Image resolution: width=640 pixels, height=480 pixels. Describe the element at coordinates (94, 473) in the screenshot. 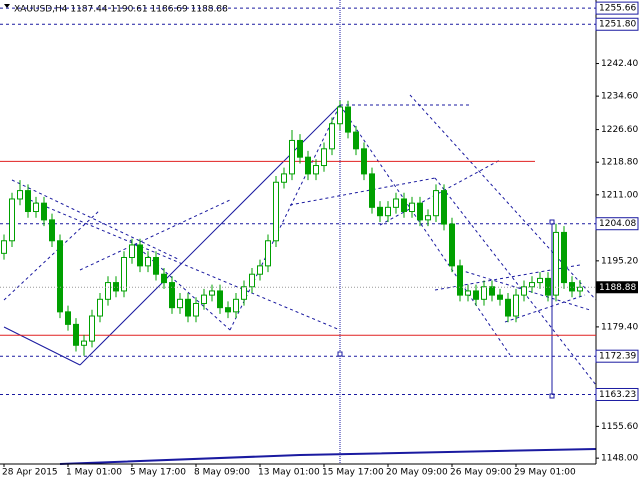

I see `x-tick-label: 1 May 01:00` at that location.